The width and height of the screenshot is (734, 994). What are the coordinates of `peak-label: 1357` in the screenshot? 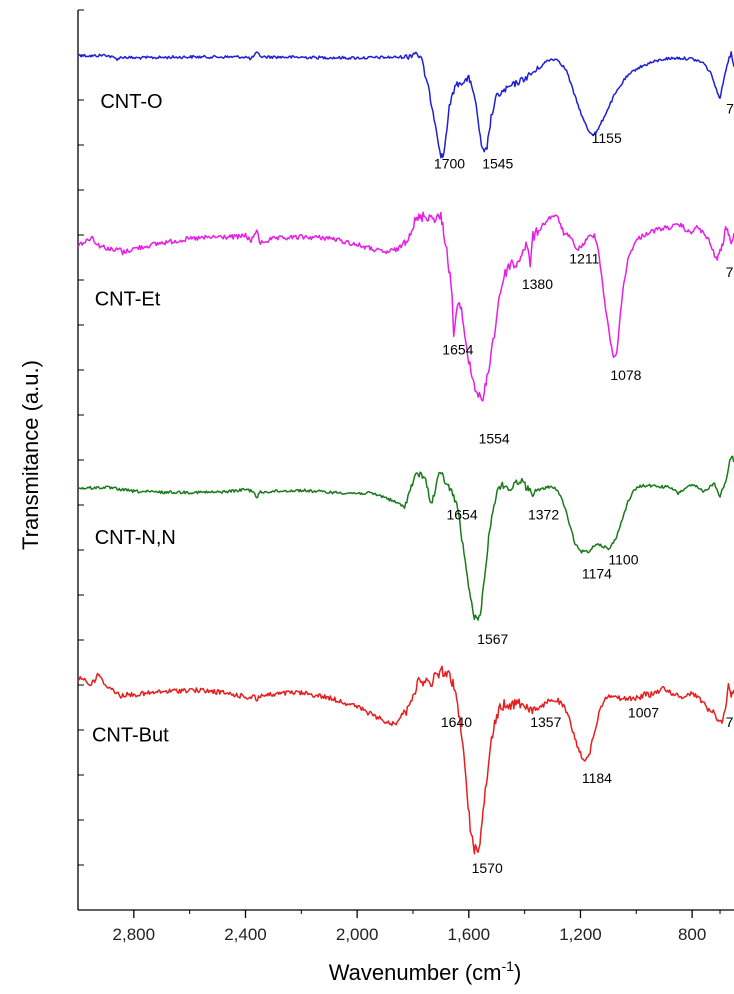 It's located at (545, 722).